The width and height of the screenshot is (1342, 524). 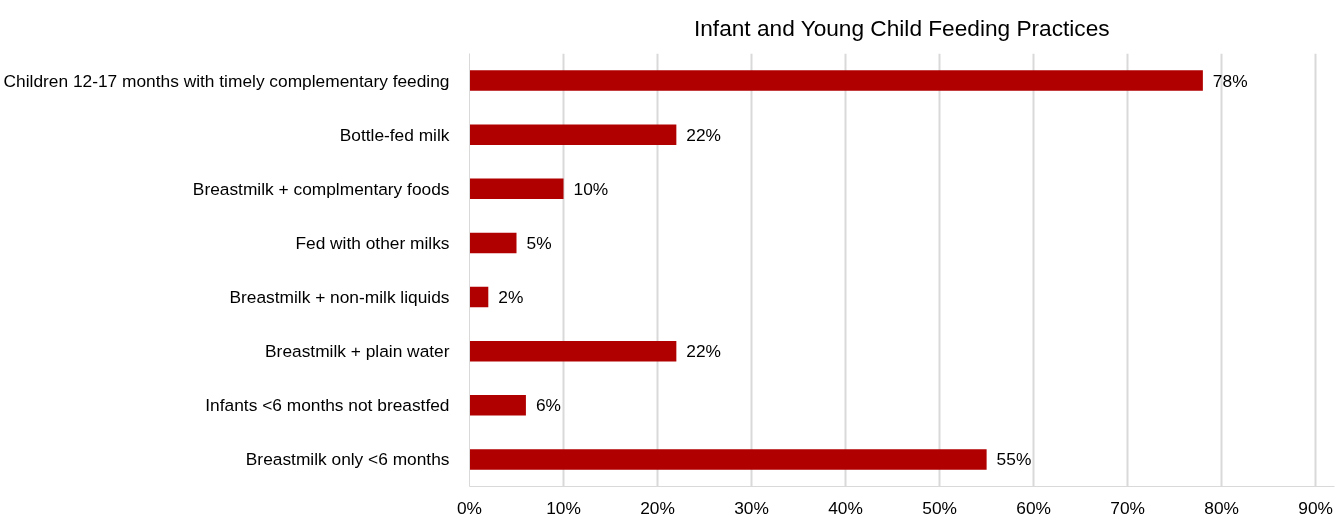 I want to click on x-tick-label: 40%, so click(x=845, y=507).